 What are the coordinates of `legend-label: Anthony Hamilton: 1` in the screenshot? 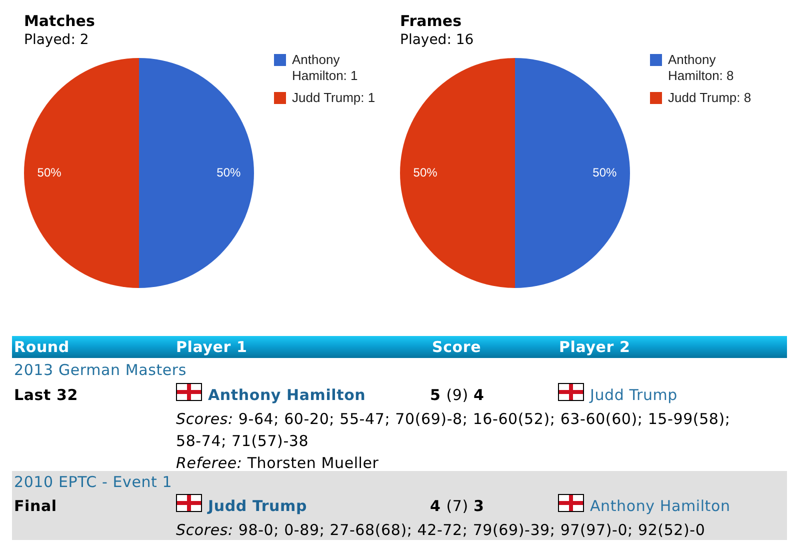 It's located at (325, 68).